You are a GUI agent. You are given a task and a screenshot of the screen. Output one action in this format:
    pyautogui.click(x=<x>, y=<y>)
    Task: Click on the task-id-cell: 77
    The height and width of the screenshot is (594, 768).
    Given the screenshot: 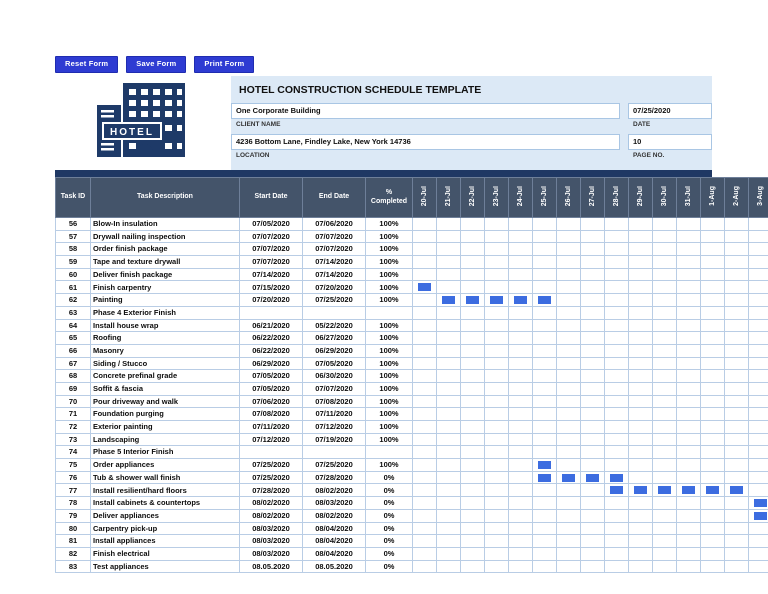 What is the action you would take?
    pyautogui.click(x=73, y=490)
    